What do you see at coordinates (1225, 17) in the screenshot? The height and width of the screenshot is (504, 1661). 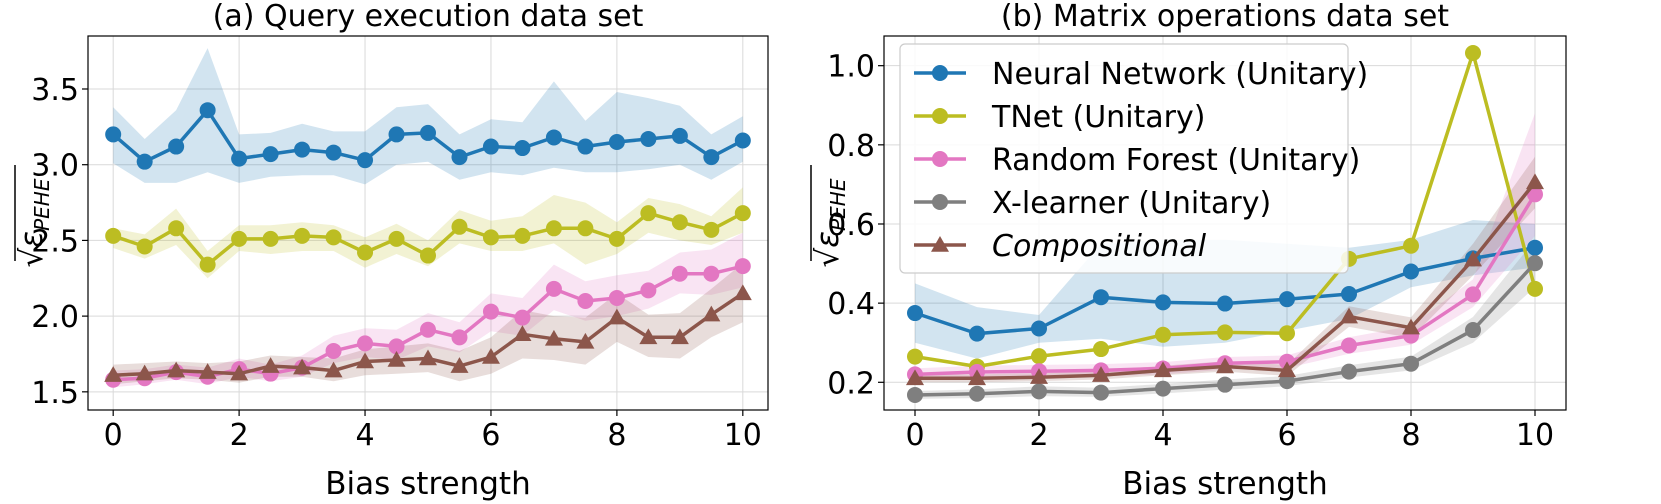 I see `chart-title: (b) Matrix operations data set` at bounding box center [1225, 17].